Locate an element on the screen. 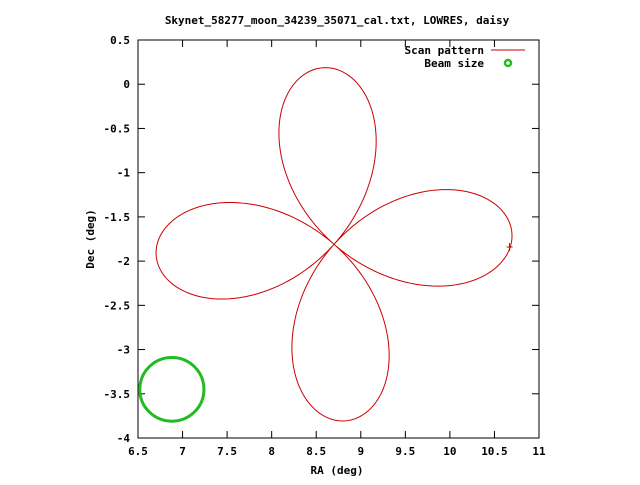 This screenshot has width=640, height=485. y-tick-label: -1 is located at coordinates (124, 173).